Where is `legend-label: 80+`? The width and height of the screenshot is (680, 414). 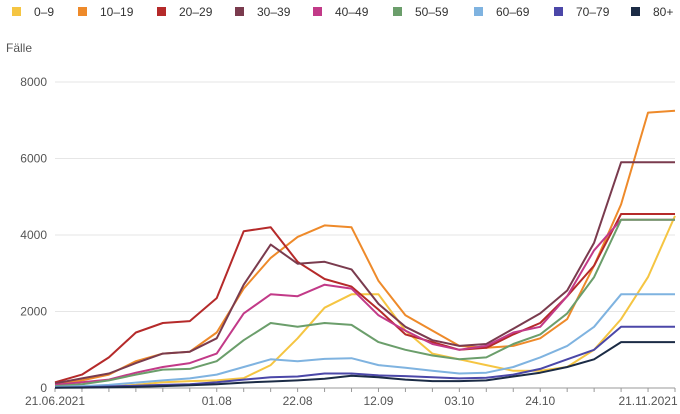 legend-label: 80+ is located at coordinates (663, 12).